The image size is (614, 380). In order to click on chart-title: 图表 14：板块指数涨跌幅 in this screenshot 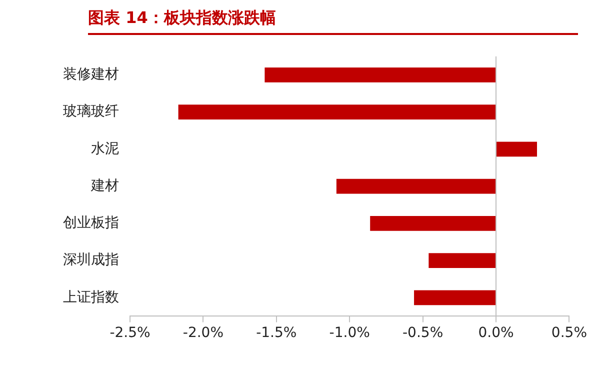, I will do `click(333, 21)`.